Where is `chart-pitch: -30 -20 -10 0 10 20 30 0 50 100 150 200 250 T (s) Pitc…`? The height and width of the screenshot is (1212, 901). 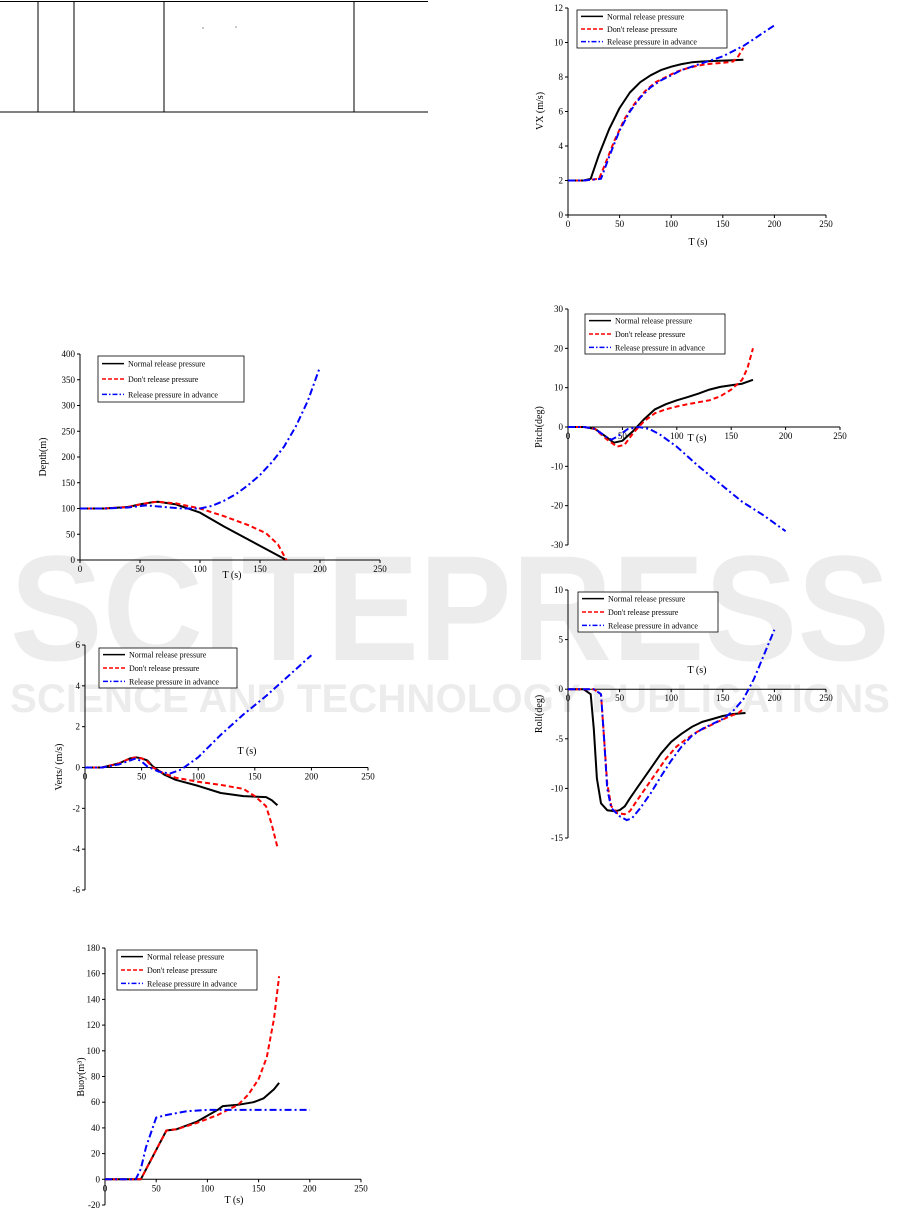 chart-pitch: -30 -20 -10 0 10 20 30 0 50 100 150 200 250 T (s) Pitc… is located at coordinates (690, 427).